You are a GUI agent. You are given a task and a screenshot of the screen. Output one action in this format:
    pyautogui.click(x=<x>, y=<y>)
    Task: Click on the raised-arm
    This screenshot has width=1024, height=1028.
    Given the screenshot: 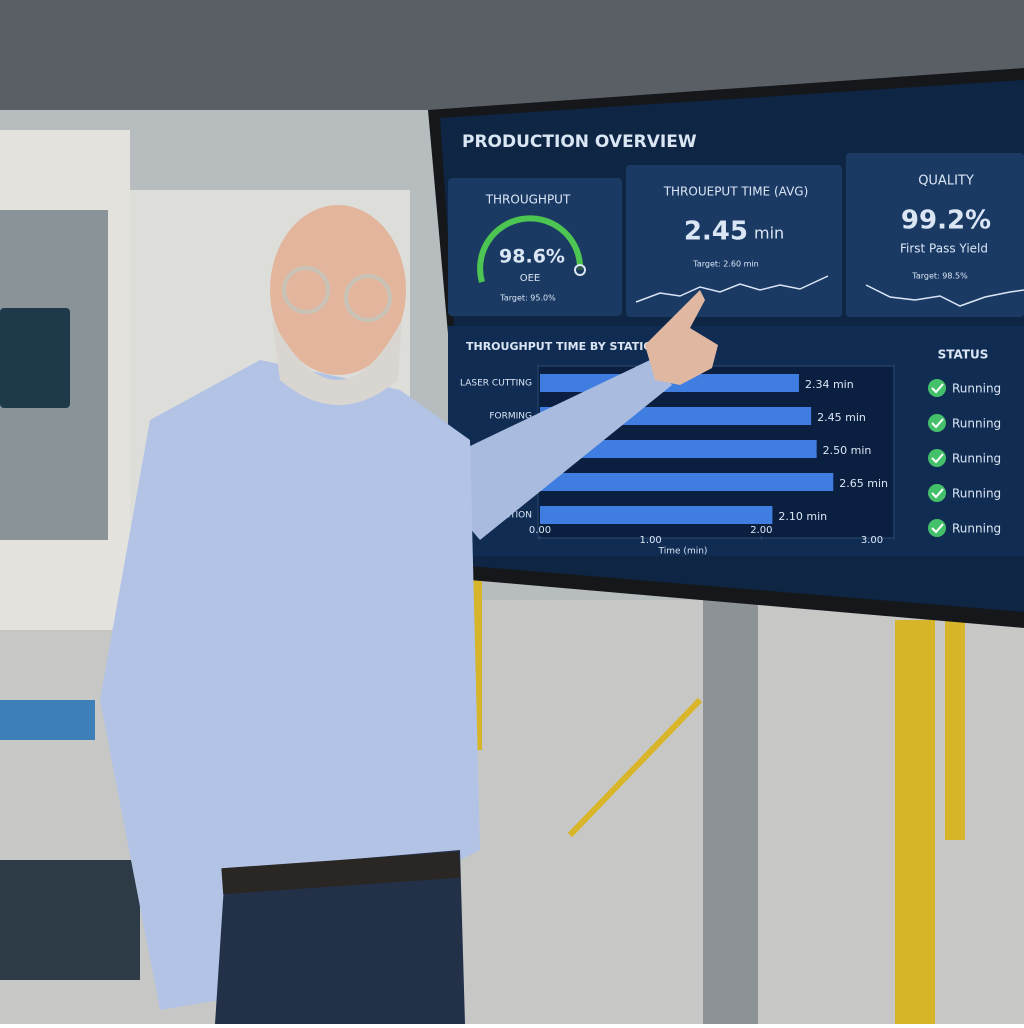 What is the action you would take?
    pyautogui.click(x=546, y=450)
    